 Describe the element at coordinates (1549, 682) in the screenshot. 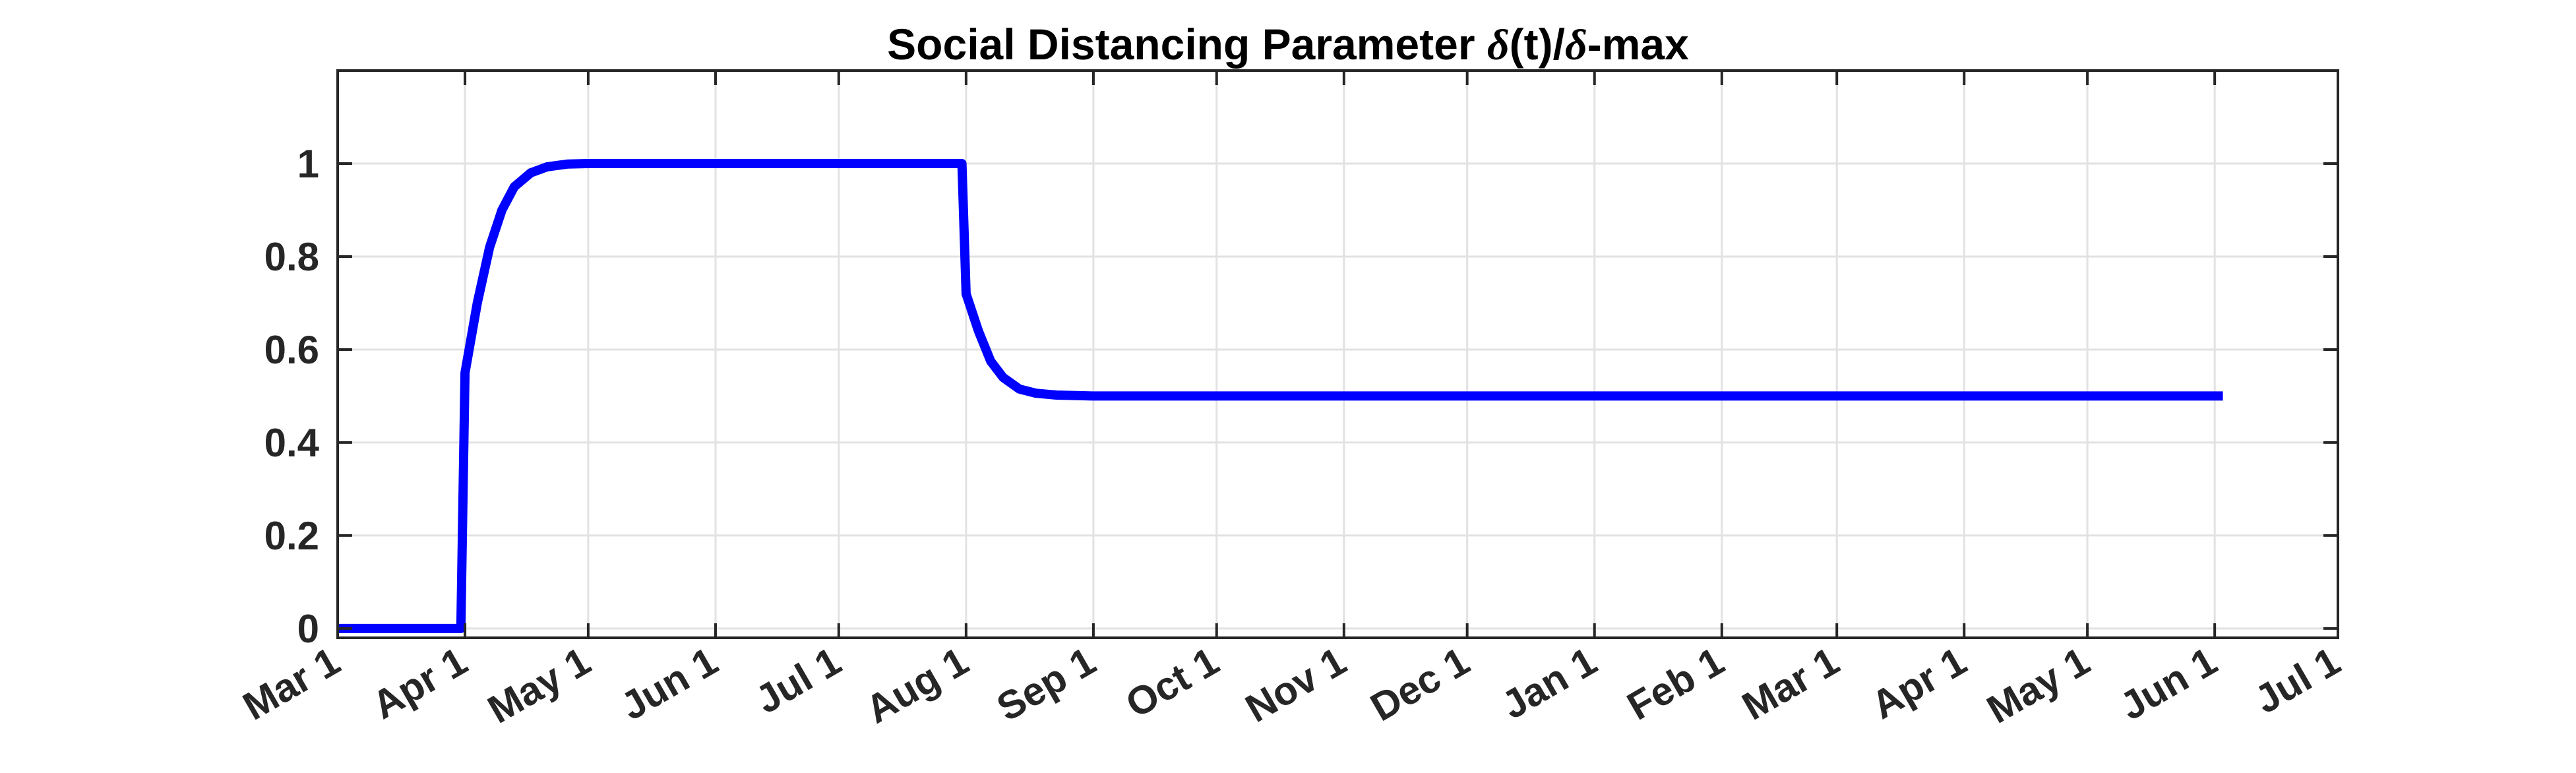

I see `x-tick-label: Jan 1` at that location.